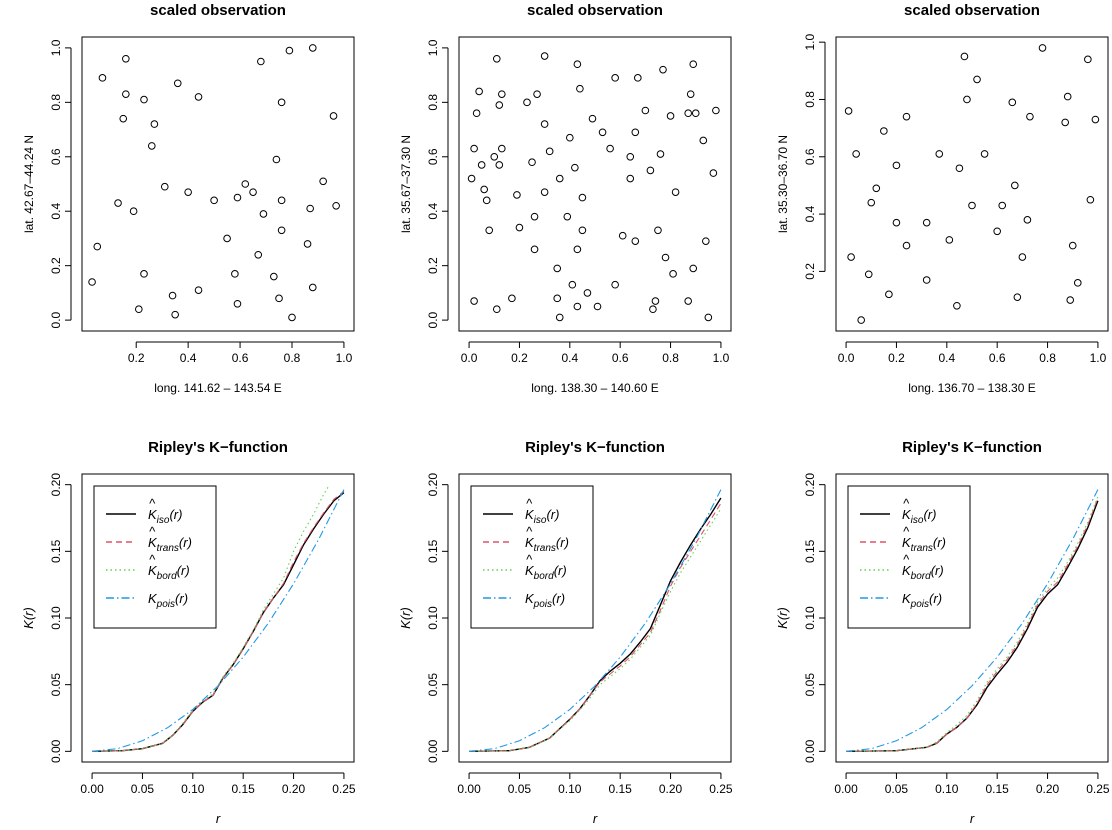  What do you see at coordinates (1048, 789) in the screenshot?
I see `x-tick-label: 0.20` at bounding box center [1048, 789].